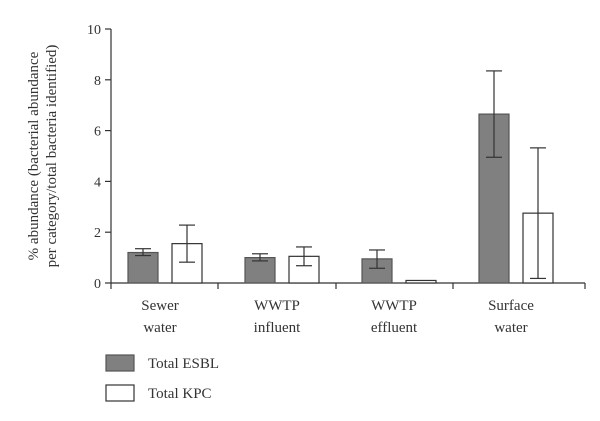 The width and height of the screenshot is (600, 421). What do you see at coordinates (162, 378) in the screenshot?
I see `legend: Total ESBL Total KPC` at bounding box center [162, 378].